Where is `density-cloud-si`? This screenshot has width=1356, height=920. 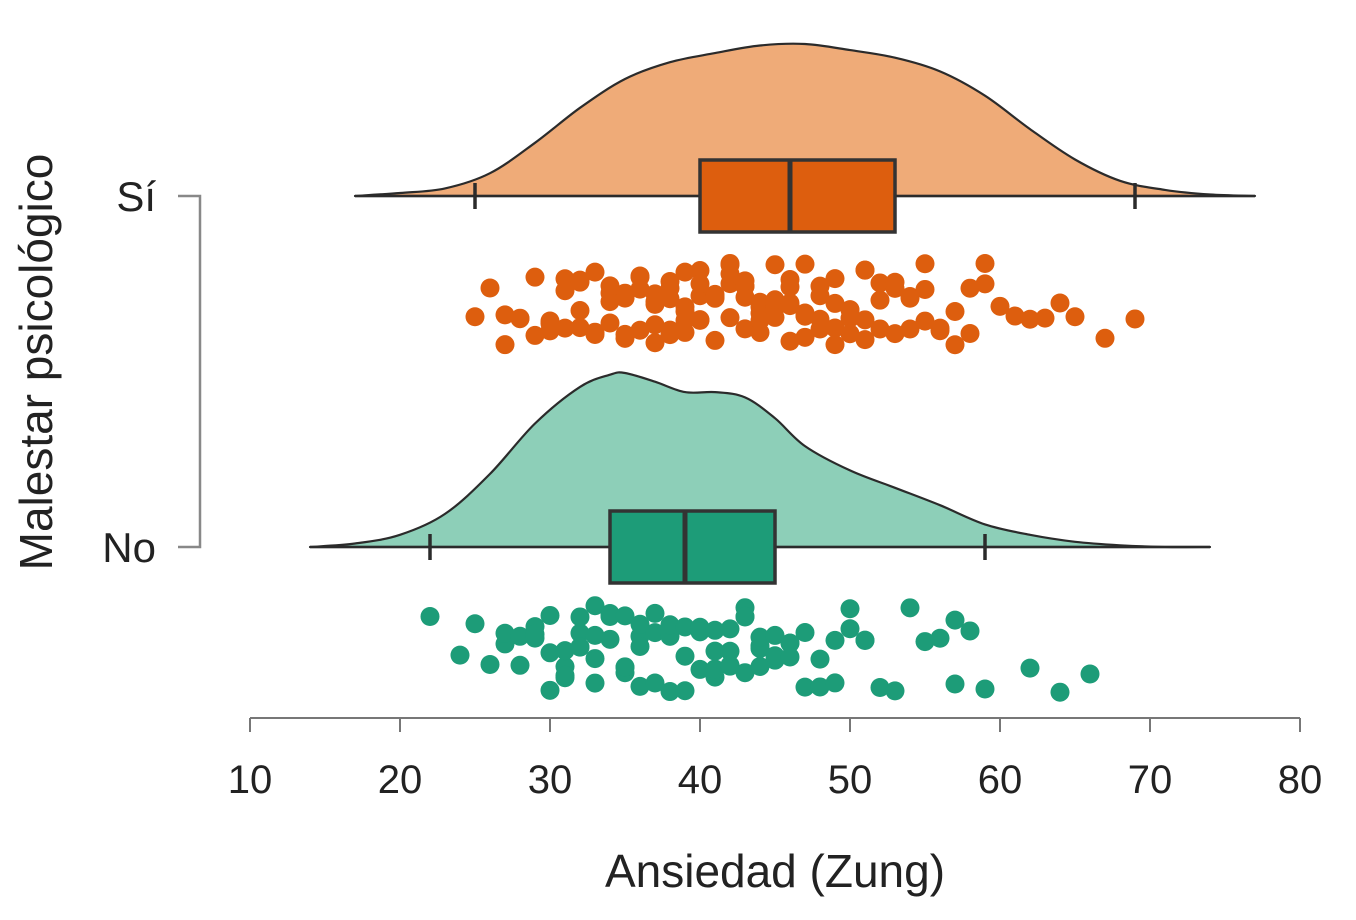
density-cloud-si is located at coordinates (805, 120).